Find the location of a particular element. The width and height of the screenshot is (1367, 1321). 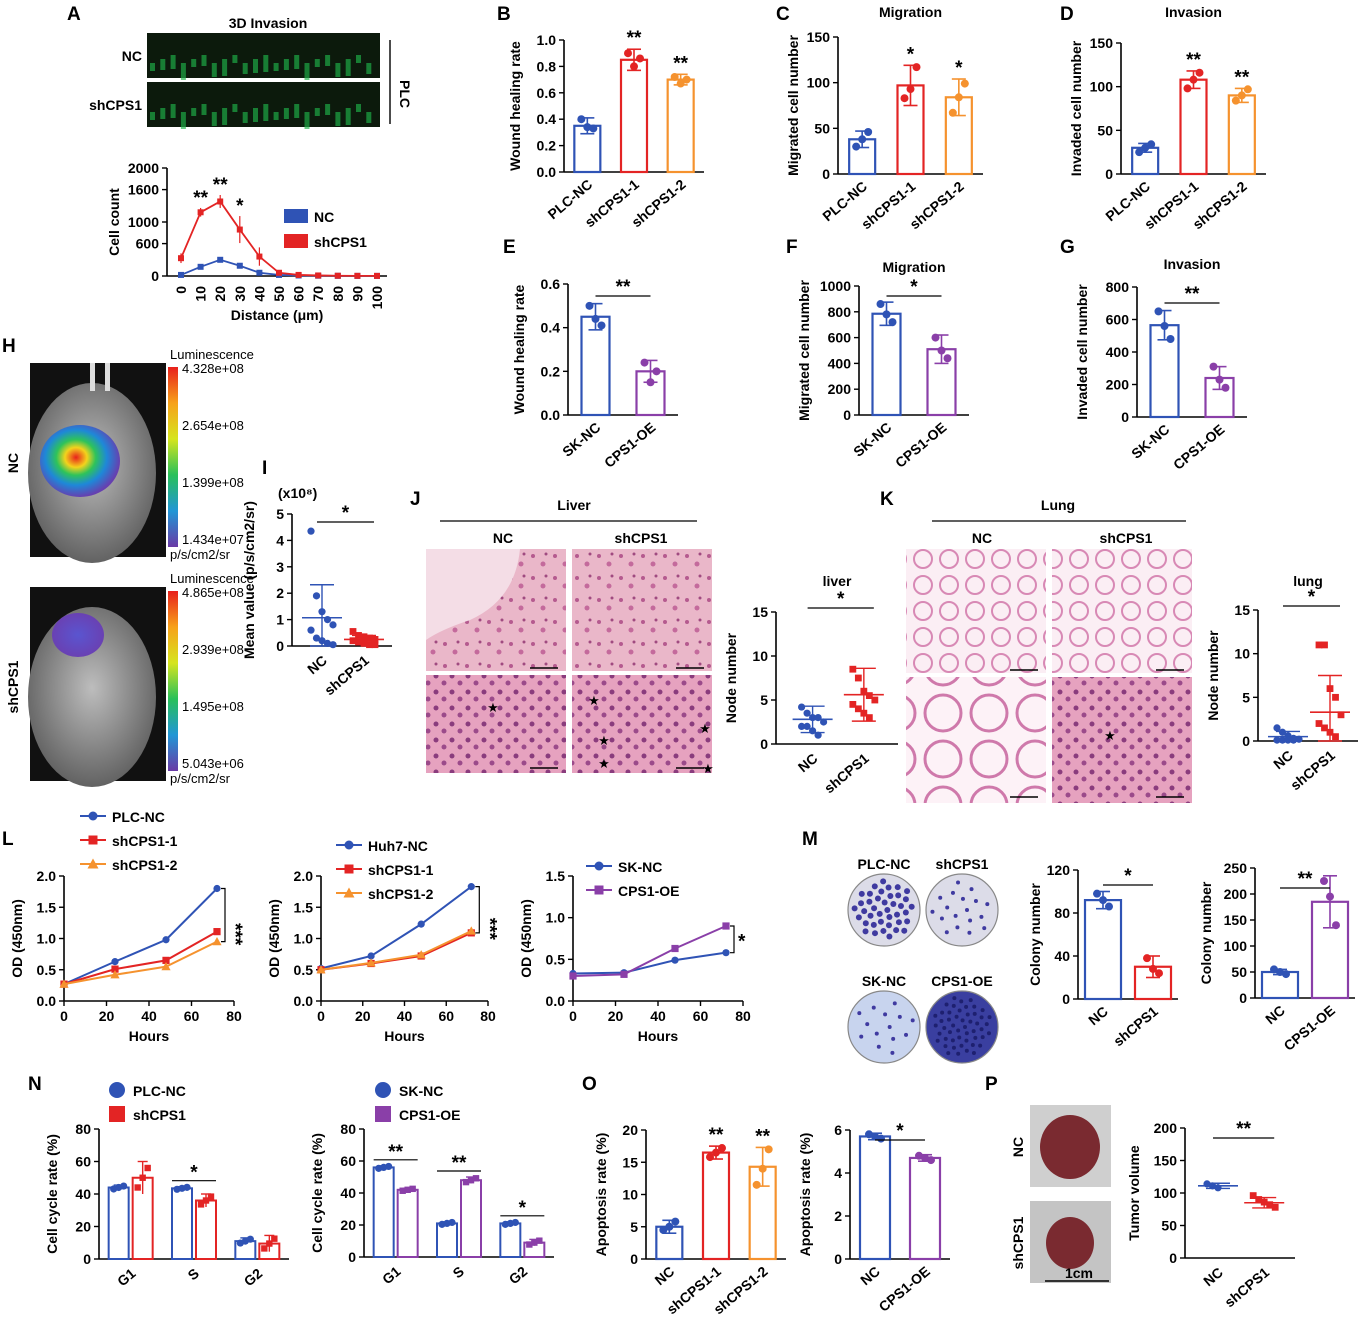

row-label: shCPS1 is located at coordinates (115, 105).